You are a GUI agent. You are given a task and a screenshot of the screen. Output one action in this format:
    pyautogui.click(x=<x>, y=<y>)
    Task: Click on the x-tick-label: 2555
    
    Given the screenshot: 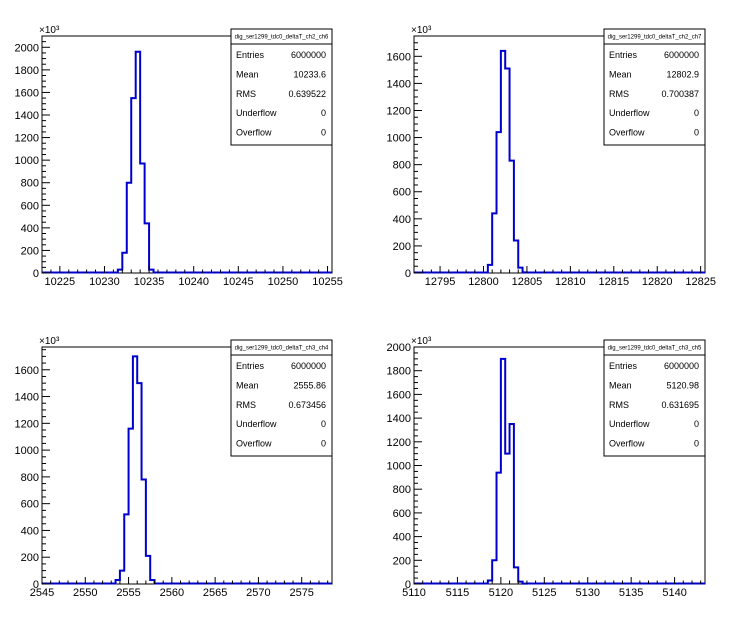 What is the action you would take?
    pyautogui.click(x=128, y=593)
    